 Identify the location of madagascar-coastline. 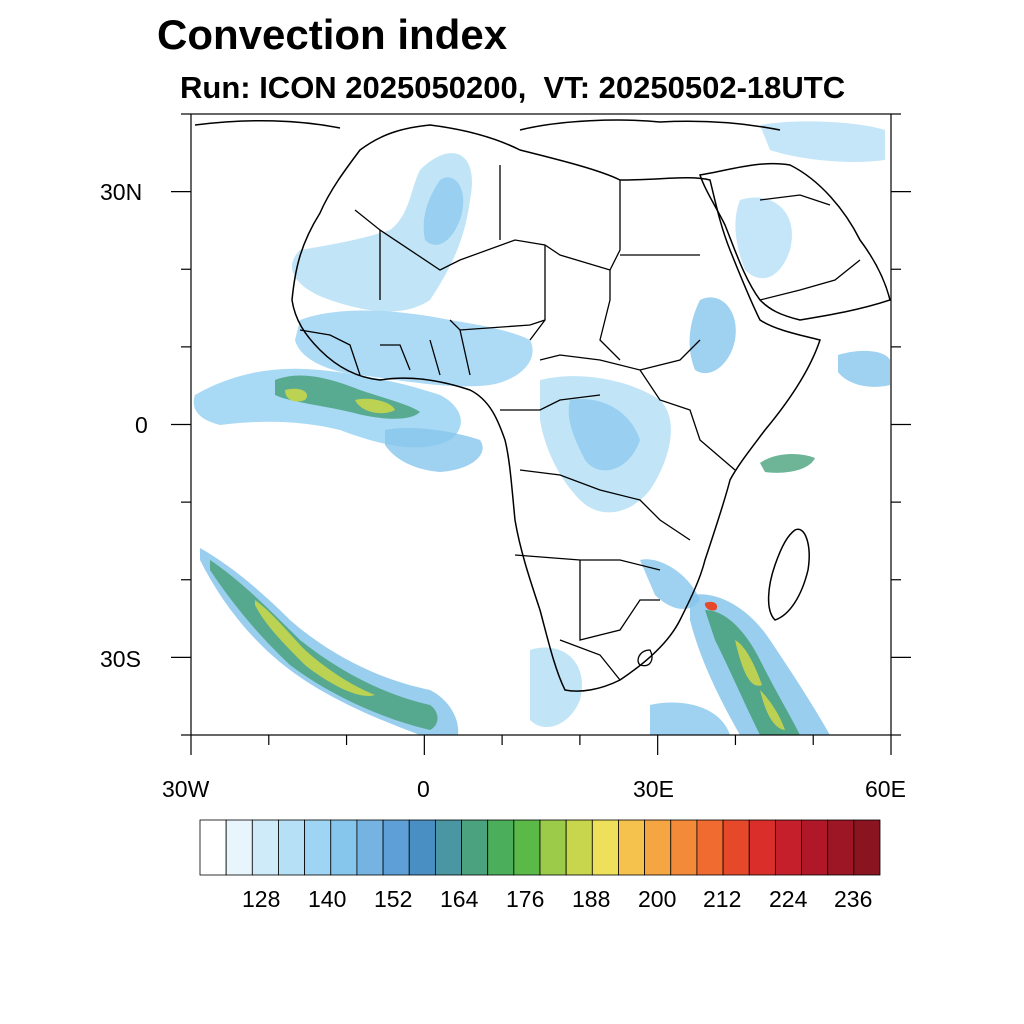
(788, 574).